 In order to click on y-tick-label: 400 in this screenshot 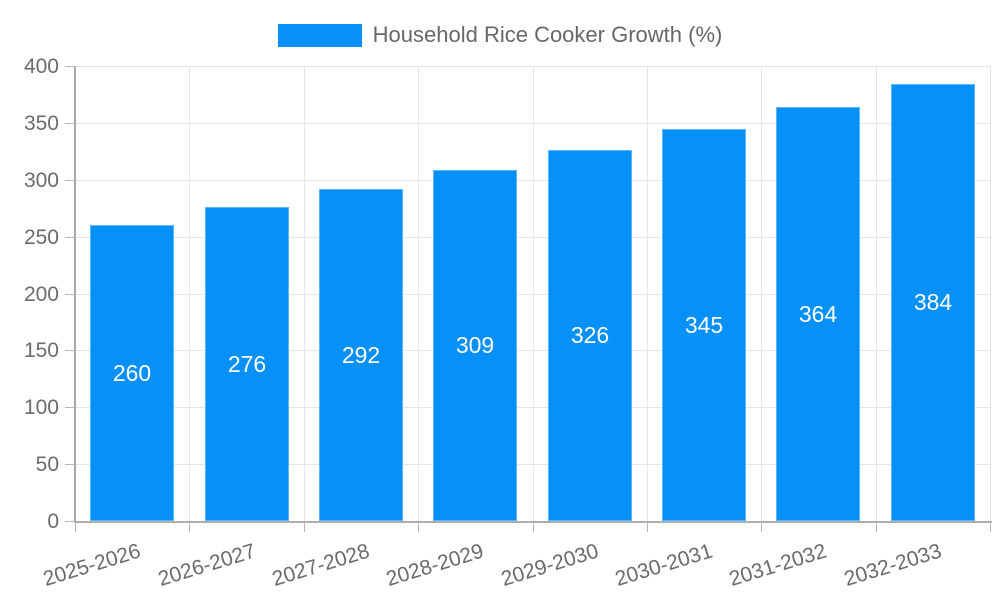, I will do `click(41, 66)`.